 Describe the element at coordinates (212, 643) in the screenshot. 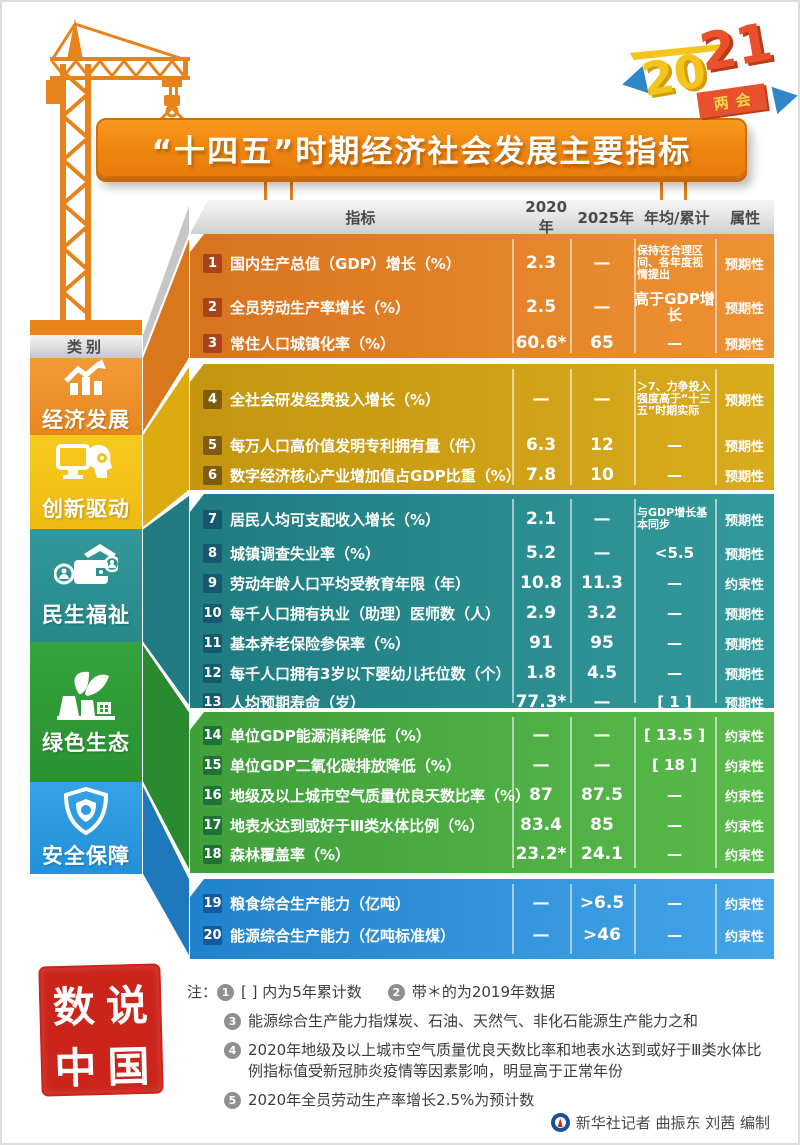

I see `row-number-badge: 11` at that location.